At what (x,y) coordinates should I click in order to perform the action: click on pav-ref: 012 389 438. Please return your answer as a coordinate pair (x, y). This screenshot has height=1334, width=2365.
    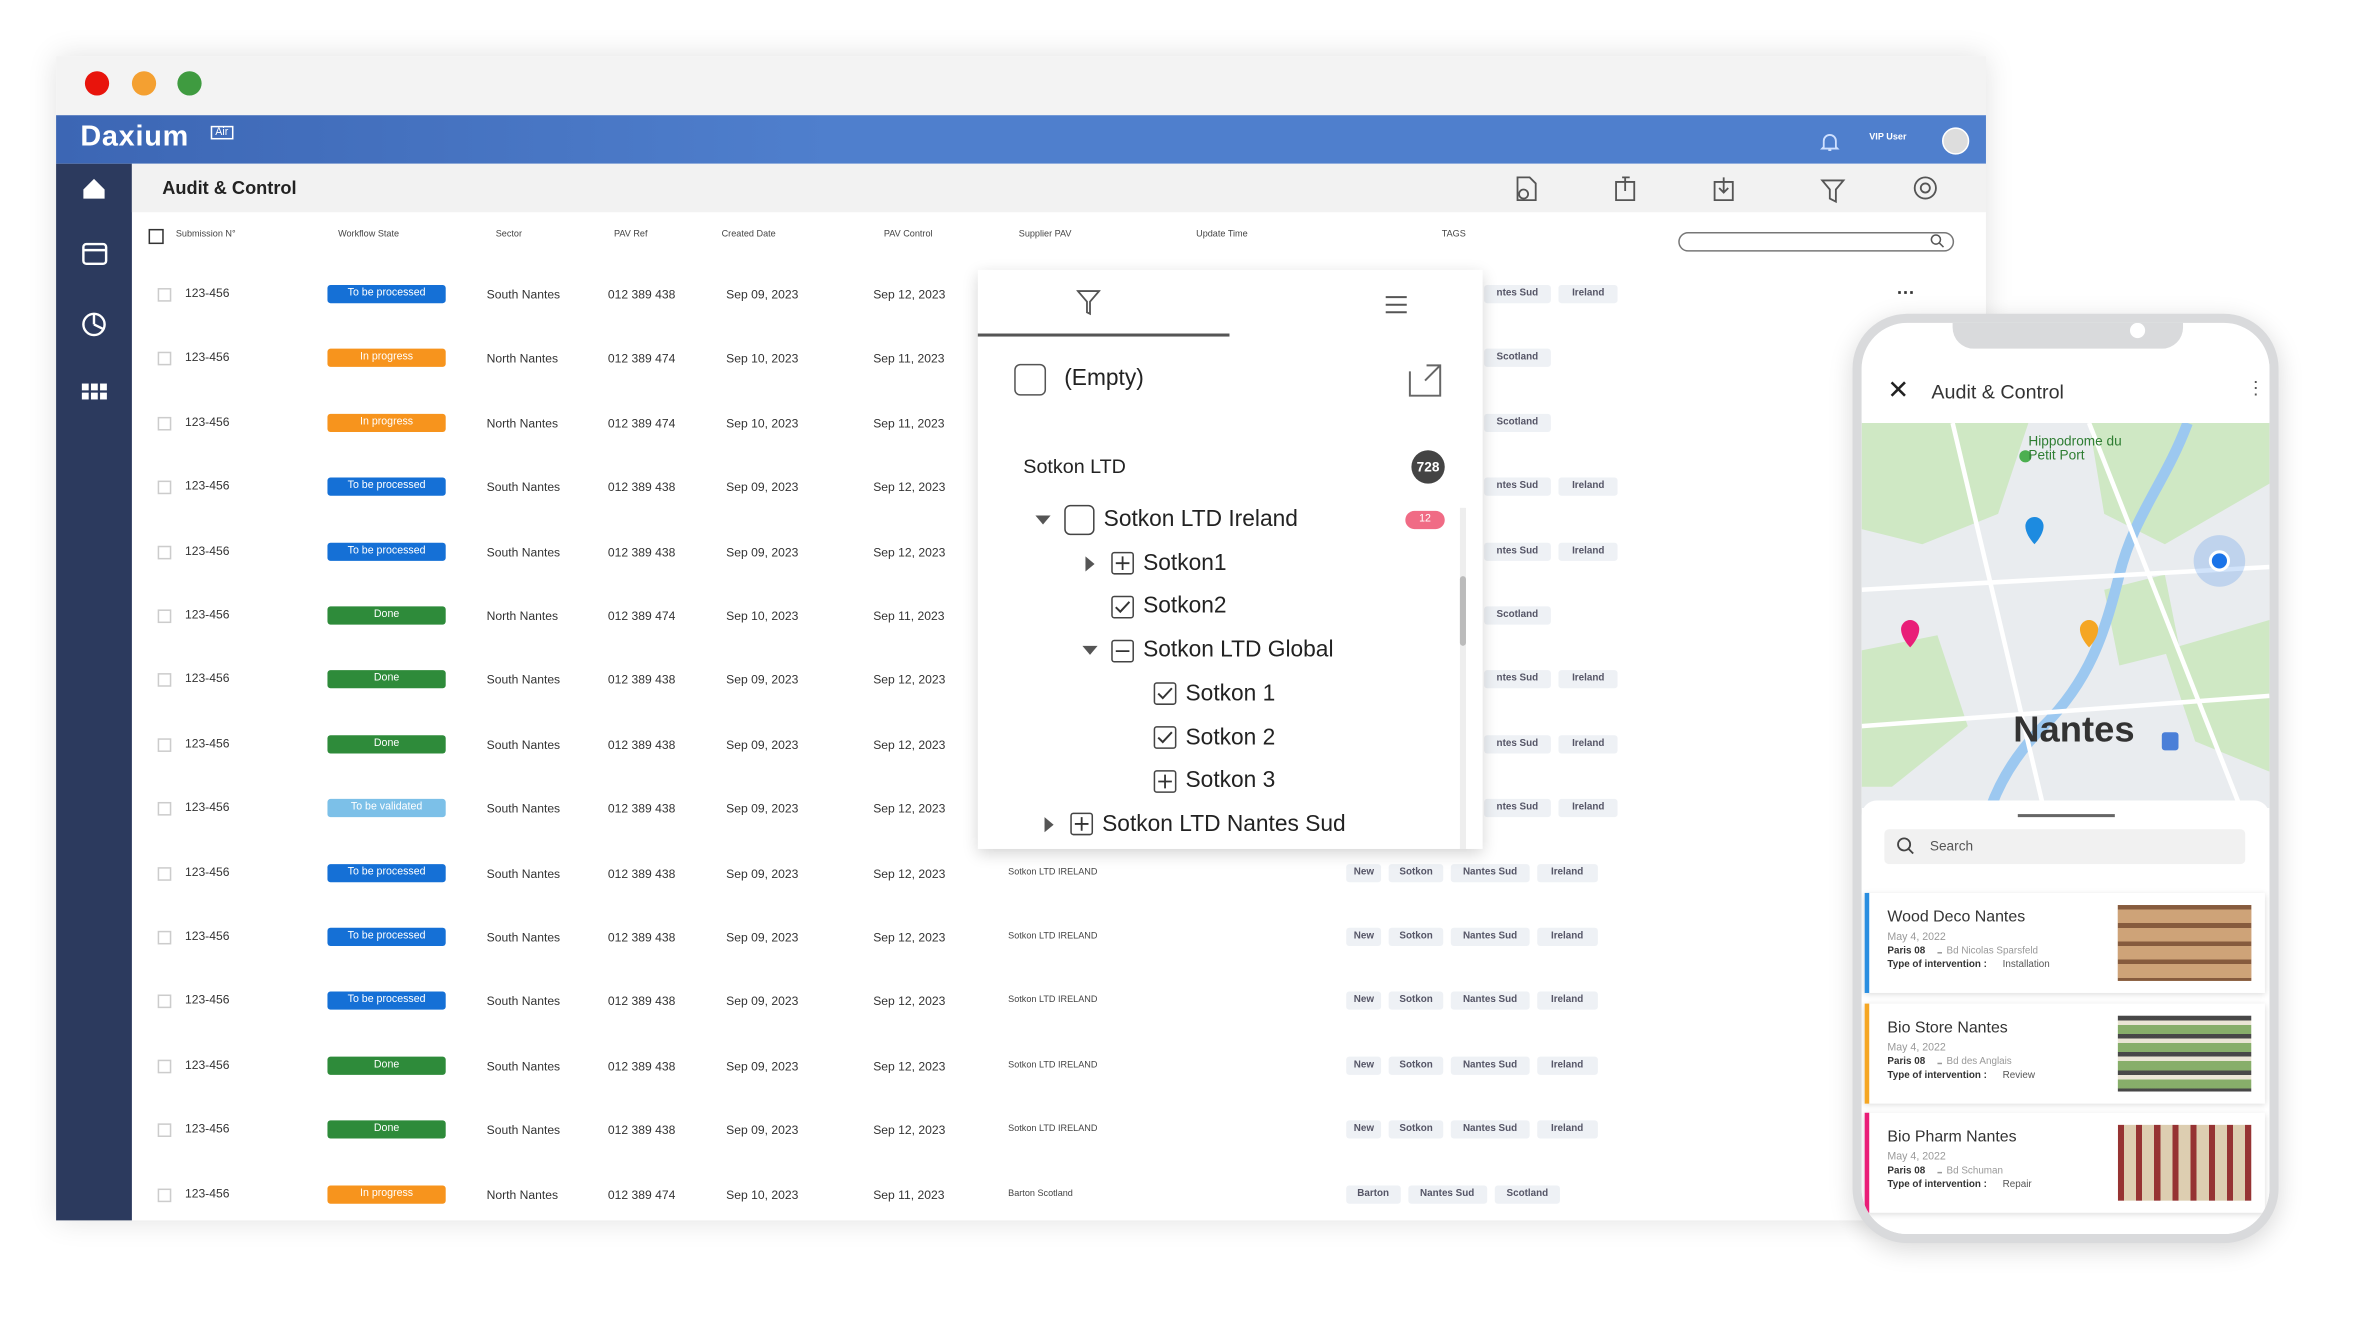
    Looking at the image, I should click on (641, 487).